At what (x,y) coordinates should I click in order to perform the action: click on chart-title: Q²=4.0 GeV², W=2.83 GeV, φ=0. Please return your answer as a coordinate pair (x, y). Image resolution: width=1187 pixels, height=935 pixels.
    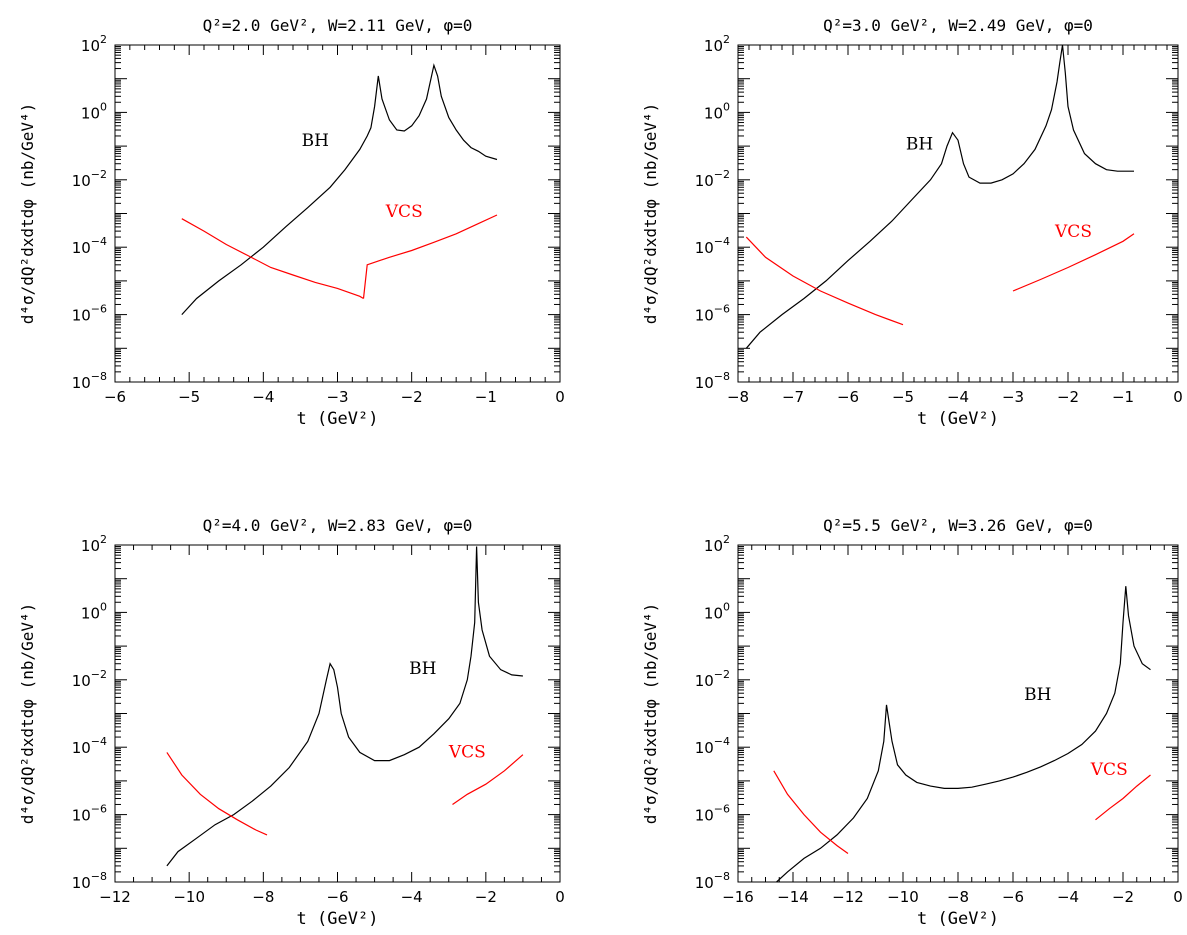
    Looking at the image, I should click on (338, 525).